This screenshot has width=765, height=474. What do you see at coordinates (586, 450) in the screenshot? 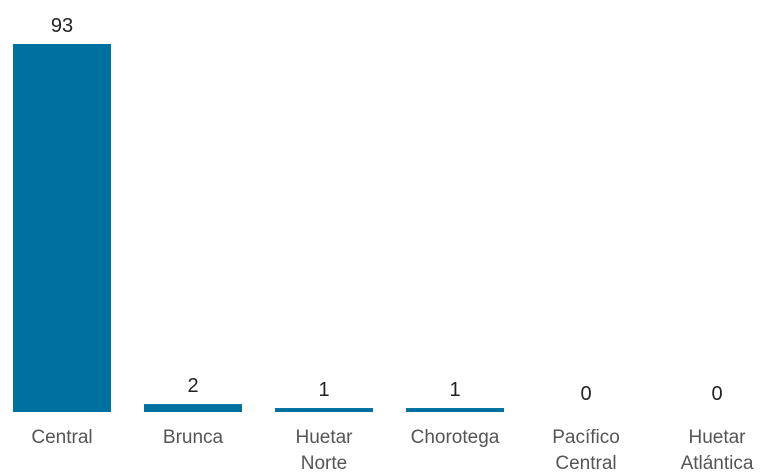
I see `category-label-4: Pacífico Central` at bounding box center [586, 450].